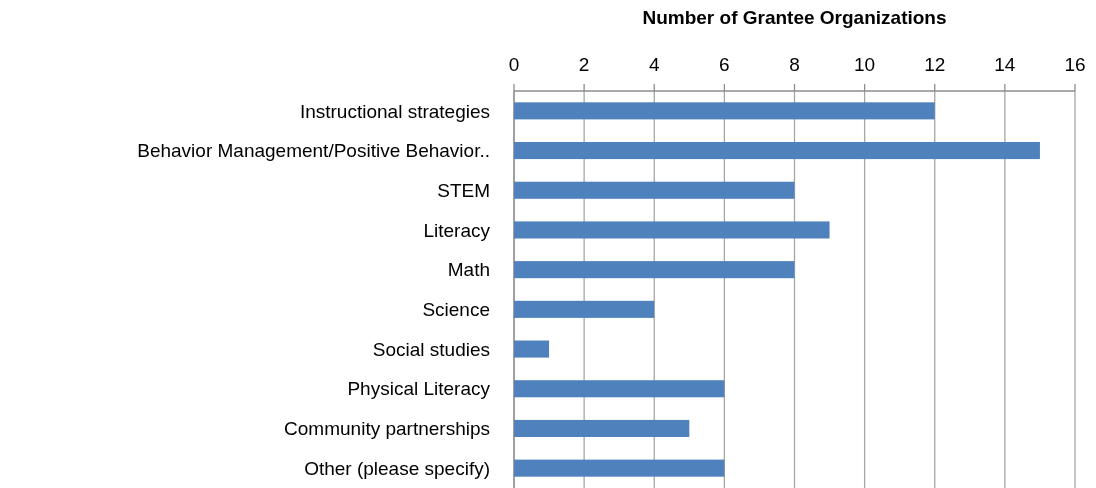  What do you see at coordinates (584, 64) in the screenshot?
I see `x-tick-label: 2` at bounding box center [584, 64].